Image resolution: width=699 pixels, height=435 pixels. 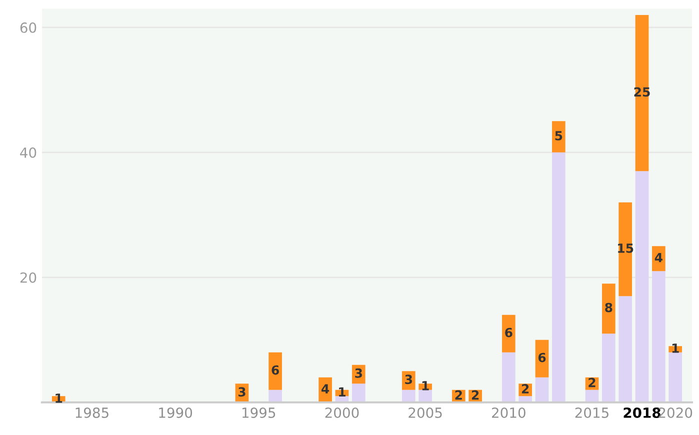 What do you see at coordinates (259, 412) in the screenshot?
I see `x-tick-label: 1995` at bounding box center [259, 412].